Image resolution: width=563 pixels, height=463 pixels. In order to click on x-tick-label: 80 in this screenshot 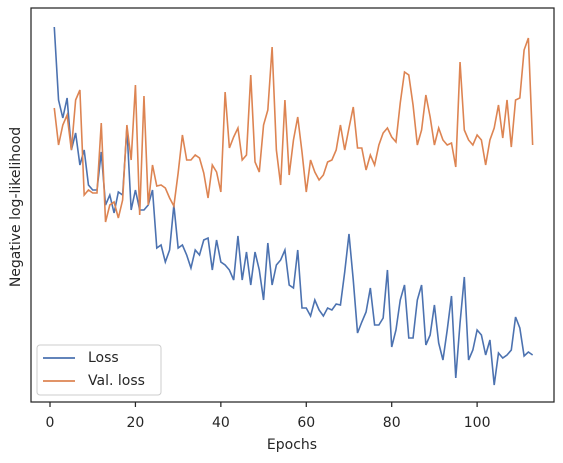, I will do `click(392, 423)`.